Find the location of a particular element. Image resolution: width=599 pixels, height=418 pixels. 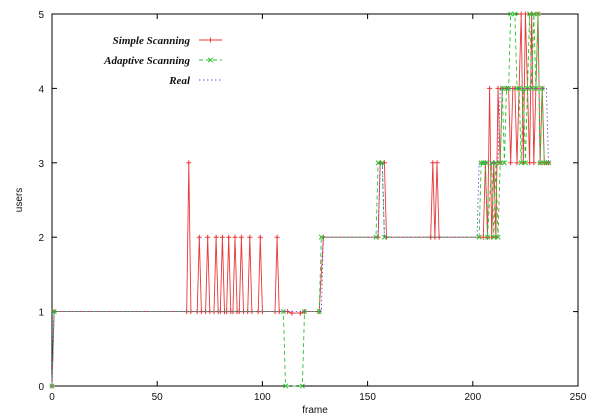

y-tick-label: 4 is located at coordinates (41, 89).